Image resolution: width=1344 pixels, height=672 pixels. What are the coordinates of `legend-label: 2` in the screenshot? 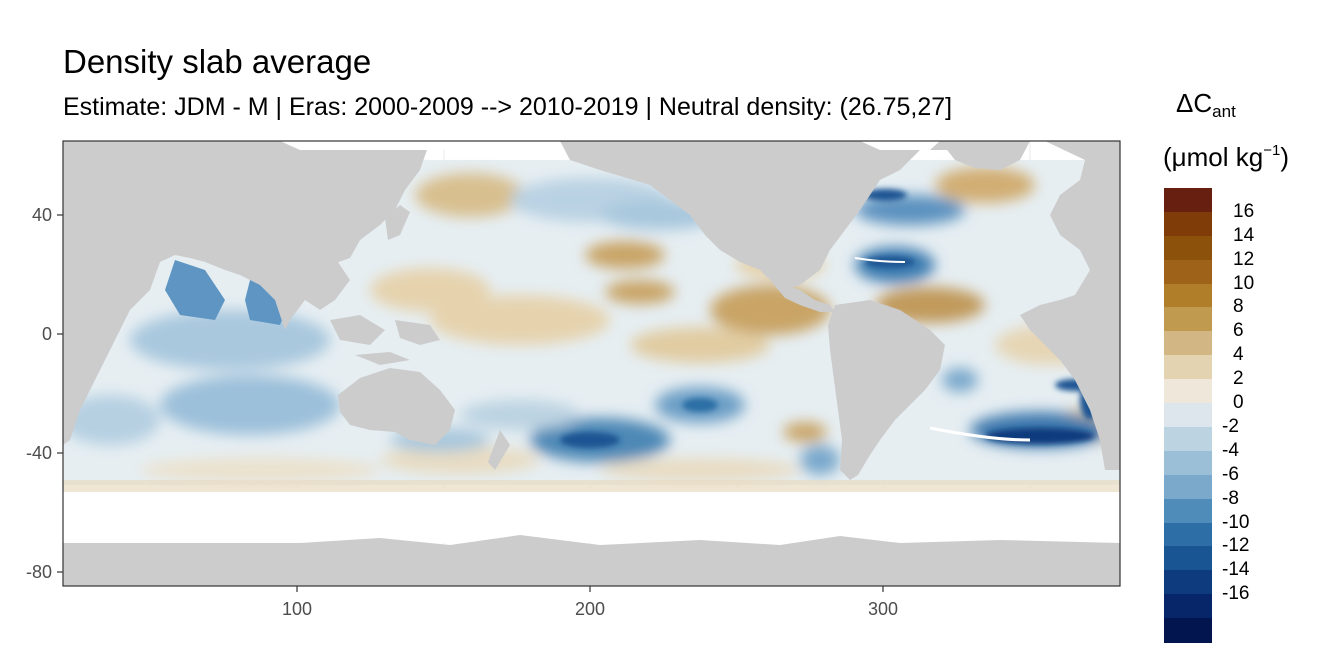 It's located at (1238, 379).